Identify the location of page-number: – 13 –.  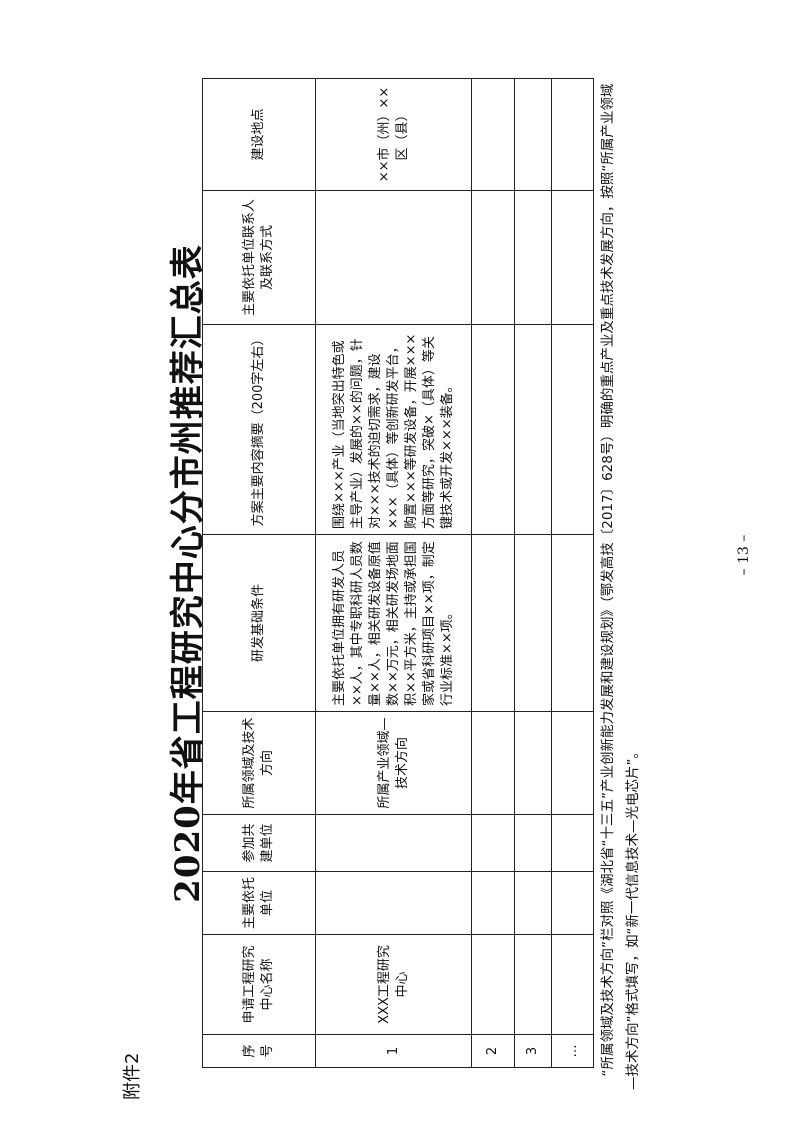
(744, 555).